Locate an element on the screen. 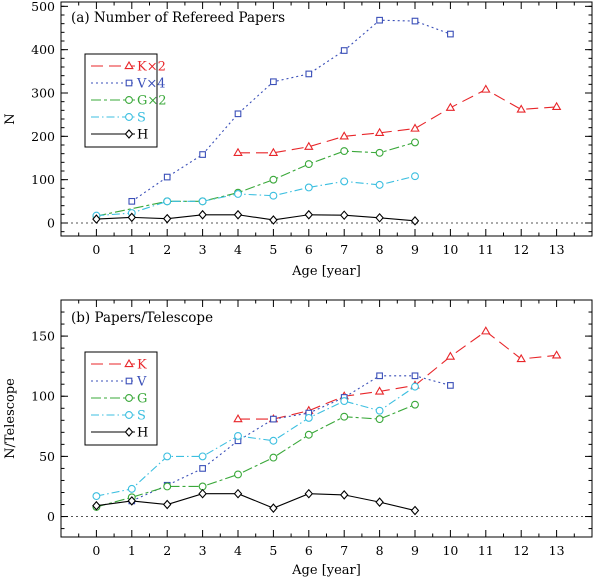 The width and height of the screenshot is (597, 579). panel-b-x-tick-label: 9 is located at coordinates (415, 550).